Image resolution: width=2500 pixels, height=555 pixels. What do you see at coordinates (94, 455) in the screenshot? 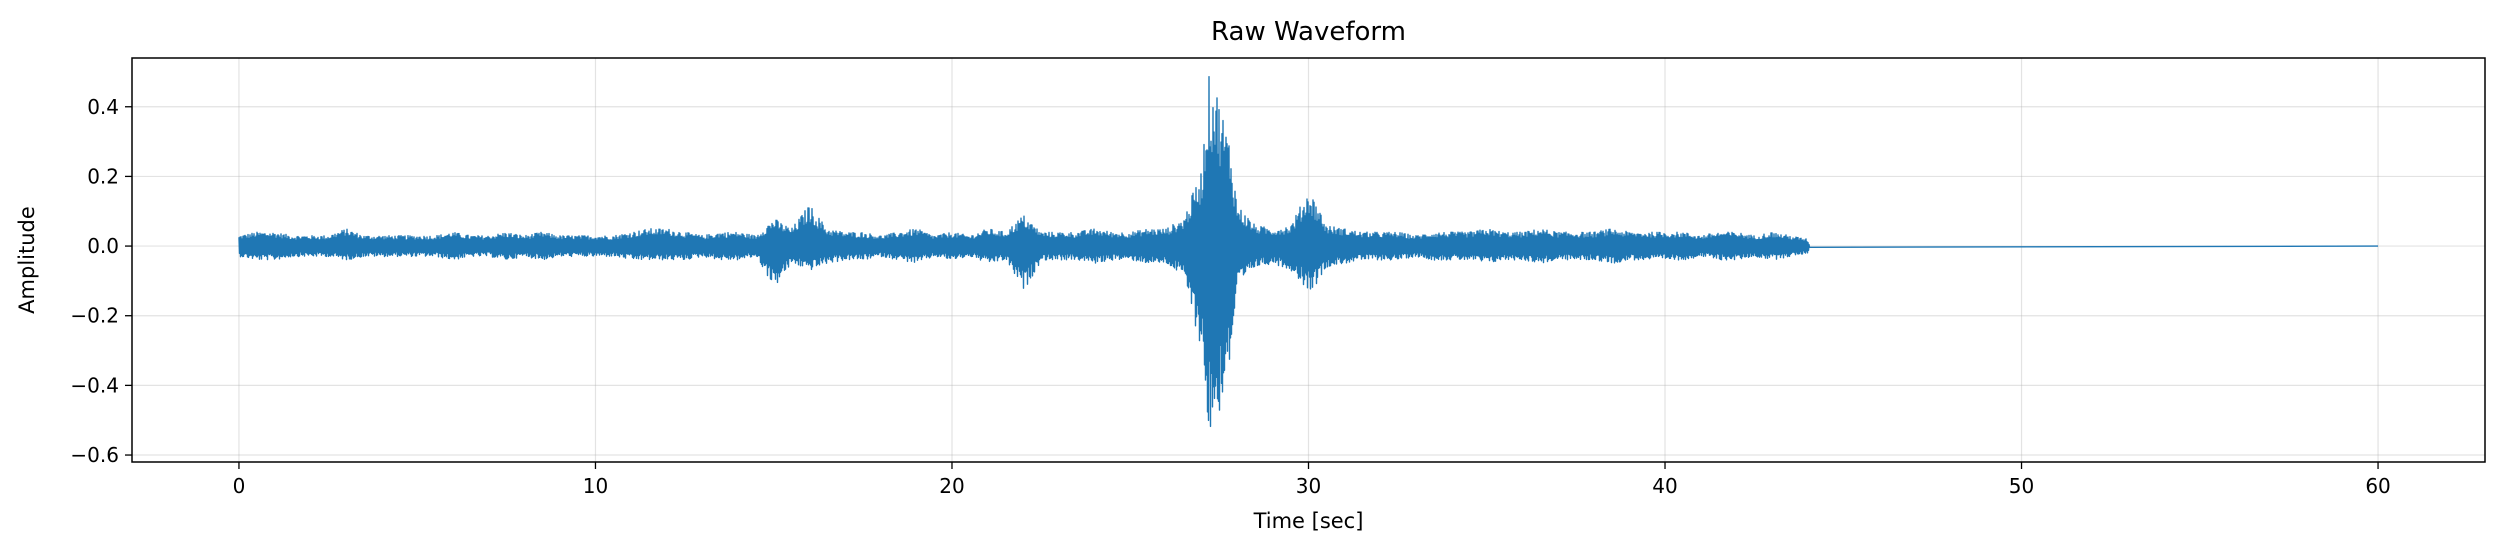
I see `y-tick-label: −0.6` at bounding box center [94, 455].